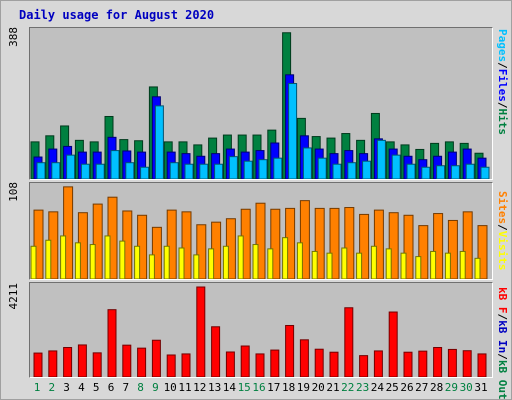  I want to click on legend-kb-out: kB Out, so click(502, 379).